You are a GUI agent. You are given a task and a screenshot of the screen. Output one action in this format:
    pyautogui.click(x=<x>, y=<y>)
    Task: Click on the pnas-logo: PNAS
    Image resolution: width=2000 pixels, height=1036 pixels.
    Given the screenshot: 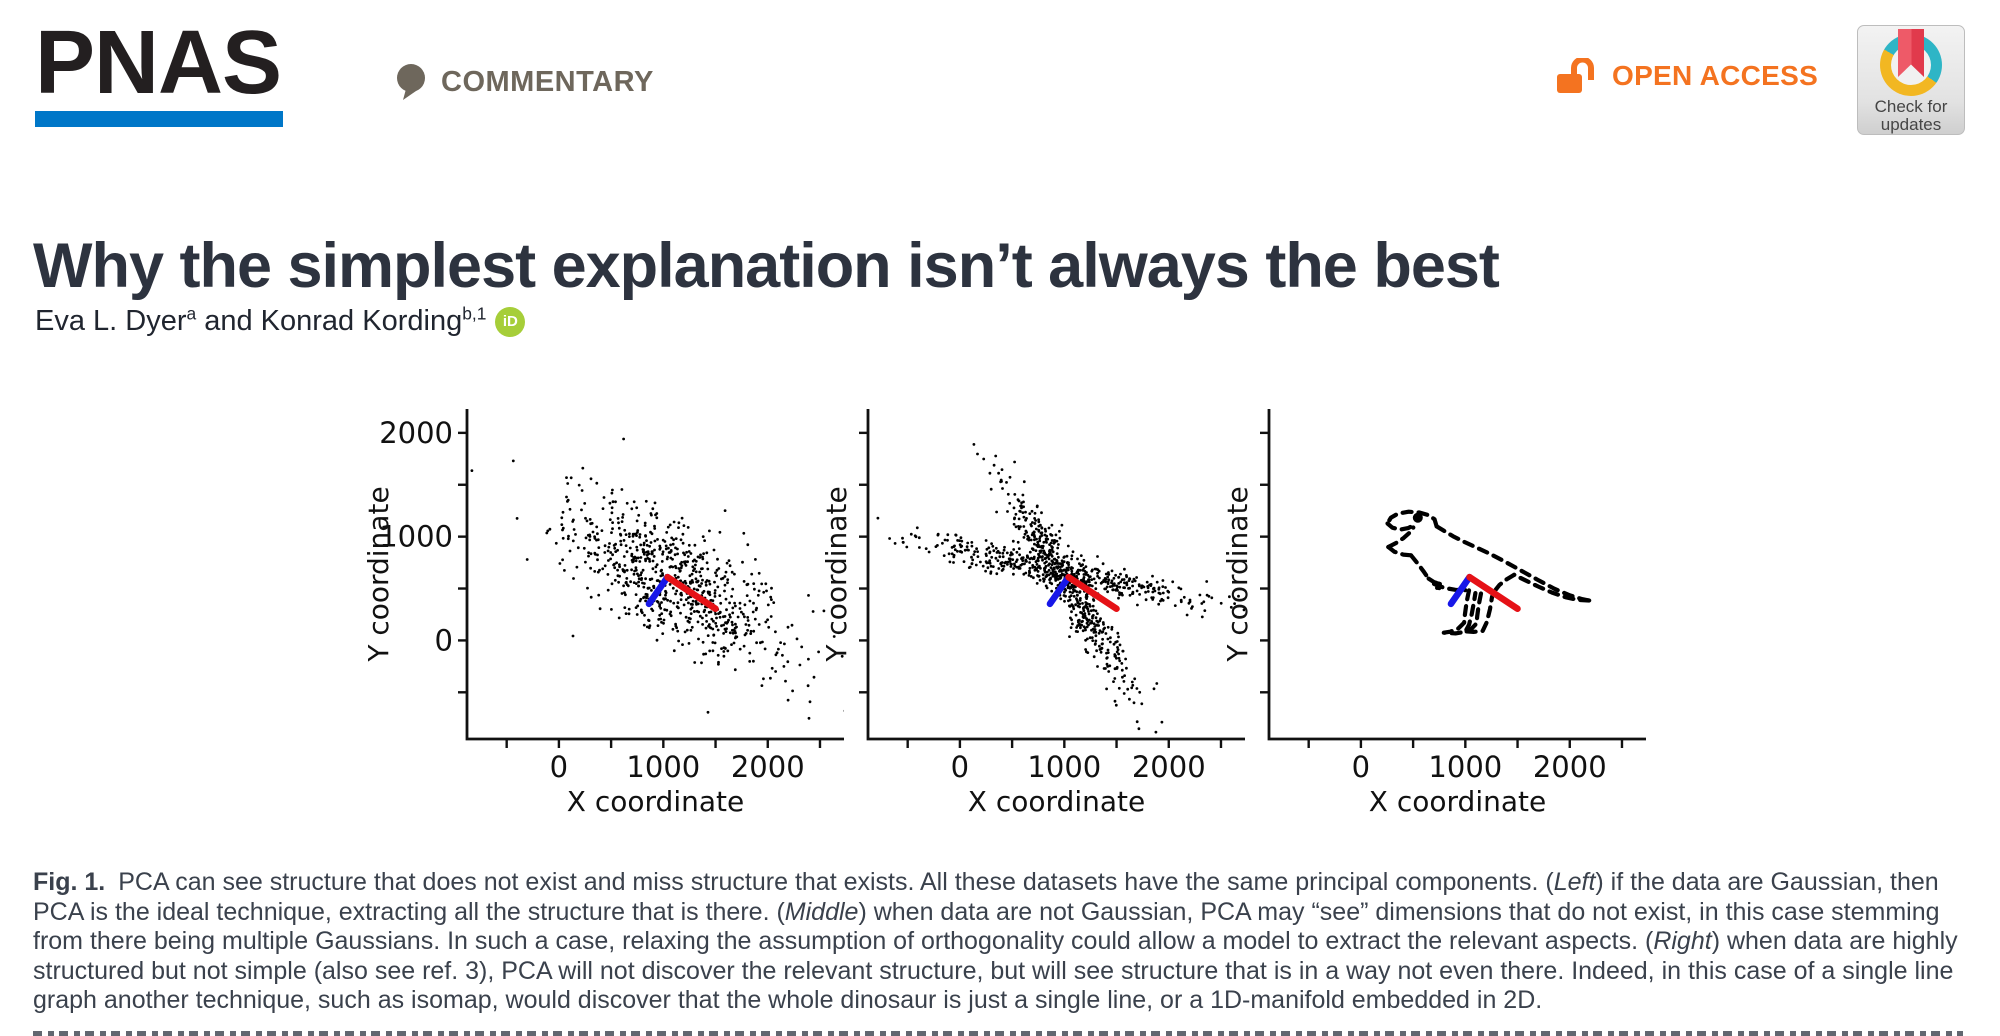 What is the action you would take?
    pyautogui.click(x=159, y=72)
    